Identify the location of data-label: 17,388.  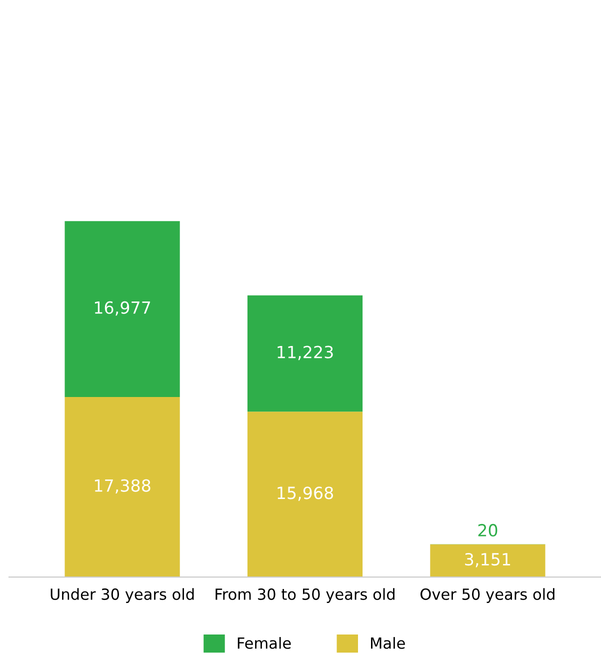
(122, 486).